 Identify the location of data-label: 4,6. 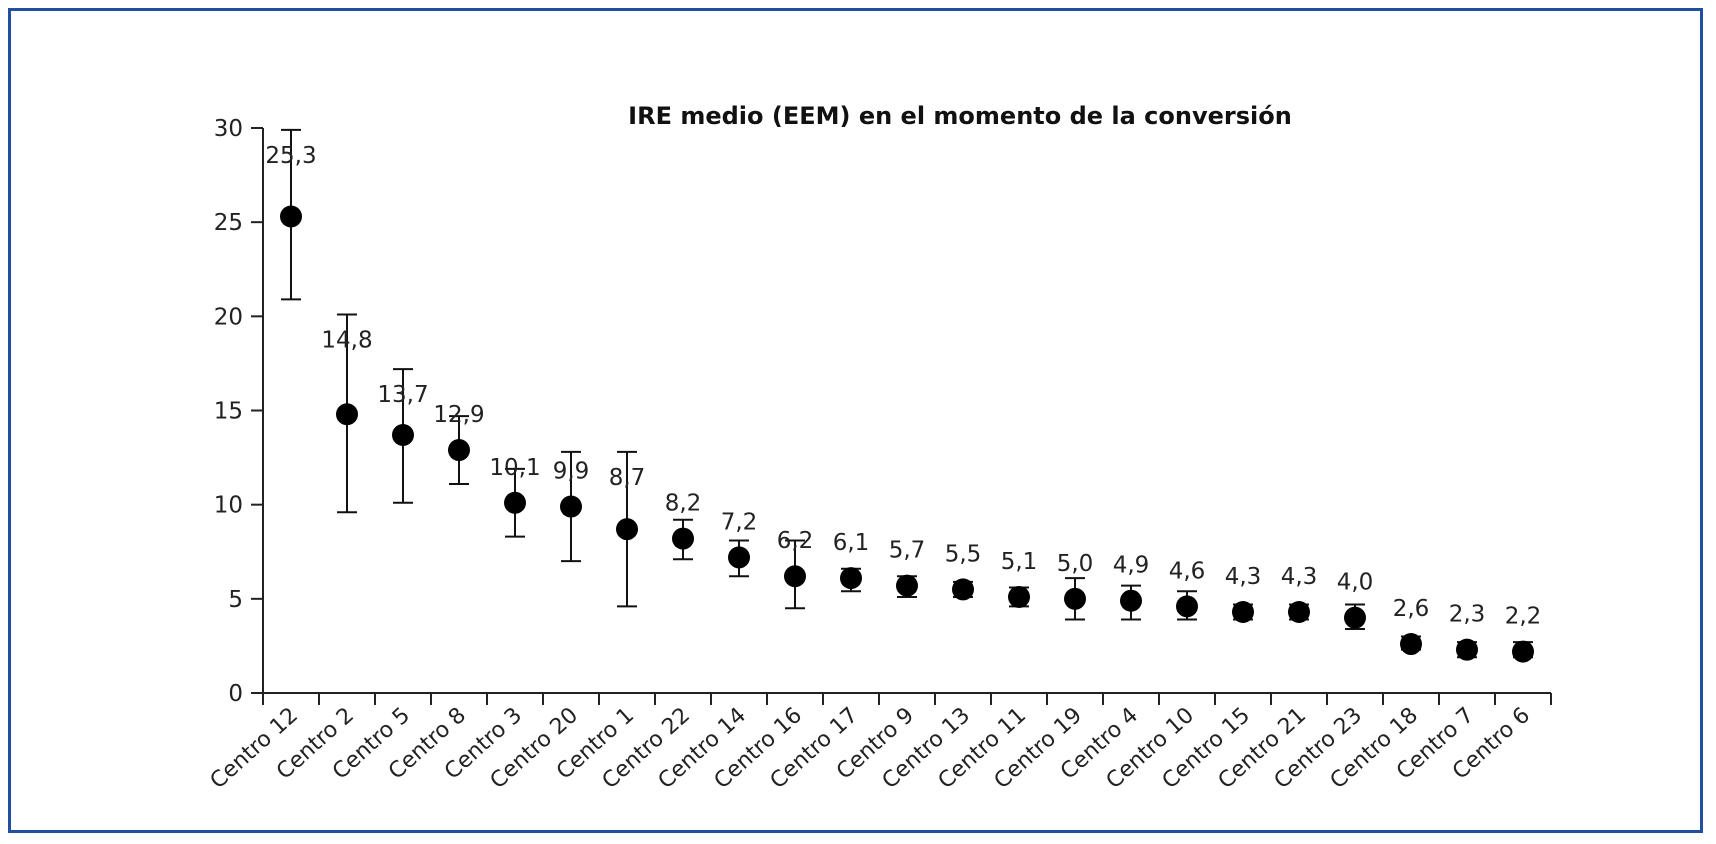
(1187, 571).